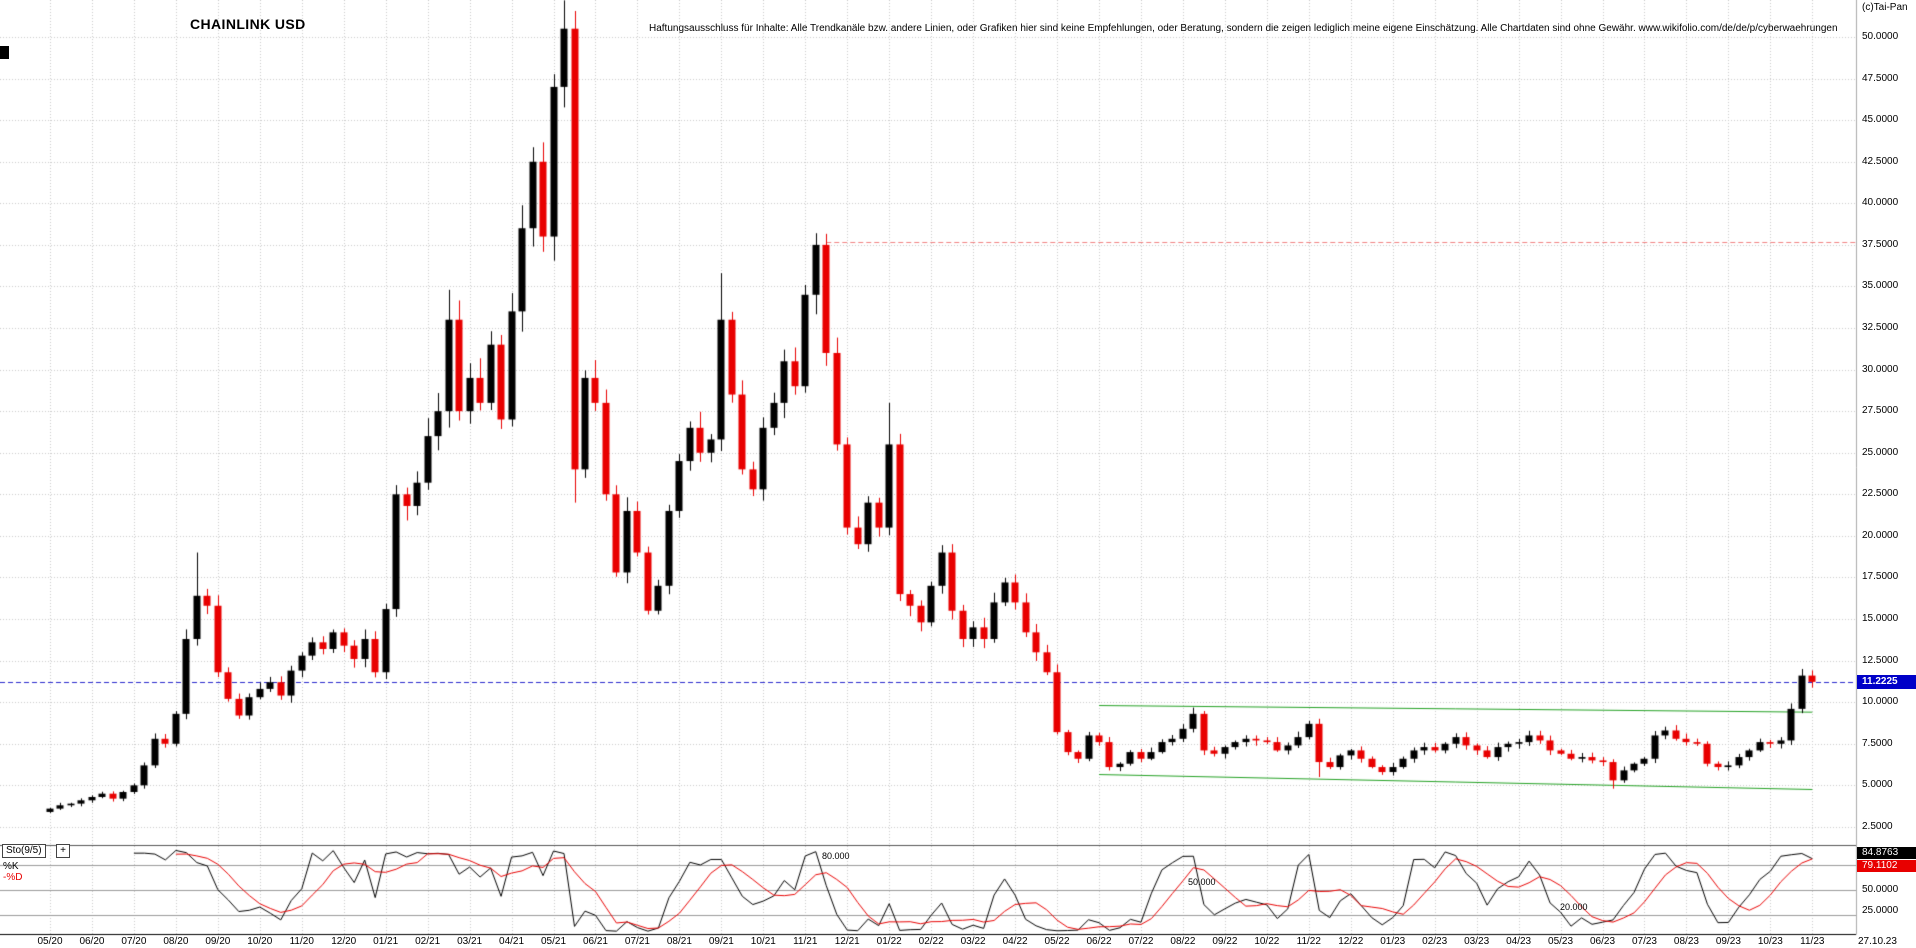  Describe the element at coordinates (1308, 941) in the screenshot. I see `x-tick-label: 11/22` at that location.